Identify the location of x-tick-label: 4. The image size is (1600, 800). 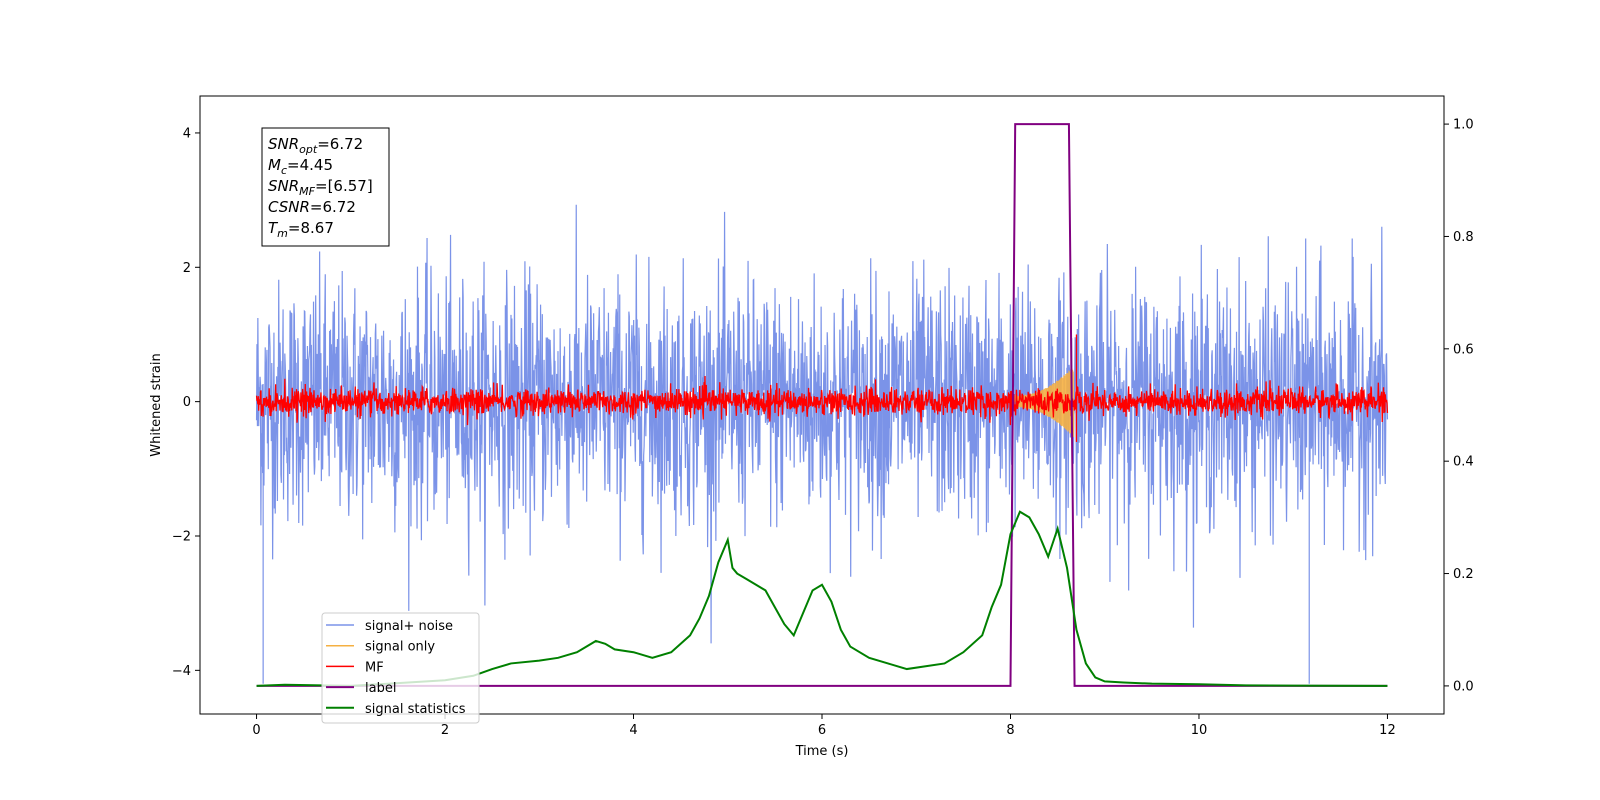
(633, 730).